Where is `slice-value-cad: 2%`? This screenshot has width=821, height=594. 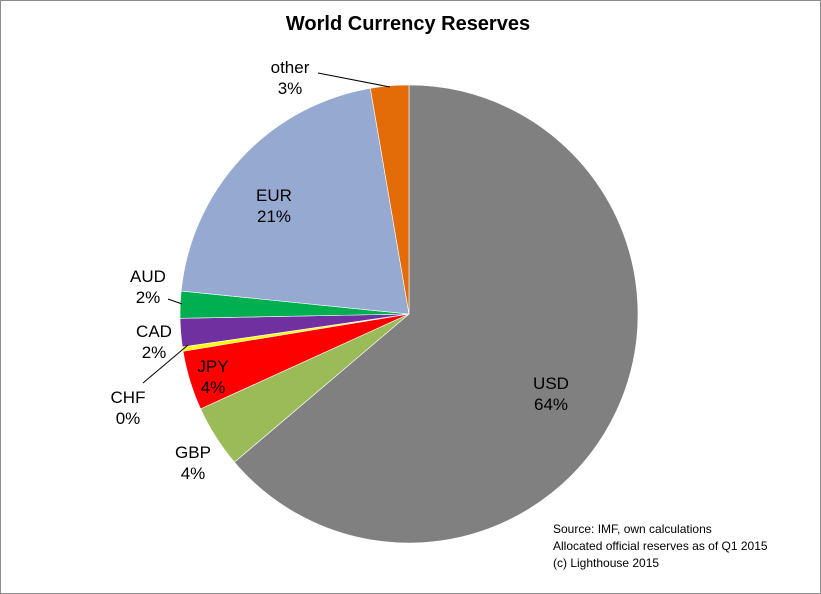
slice-value-cad: 2% is located at coordinates (154, 352).